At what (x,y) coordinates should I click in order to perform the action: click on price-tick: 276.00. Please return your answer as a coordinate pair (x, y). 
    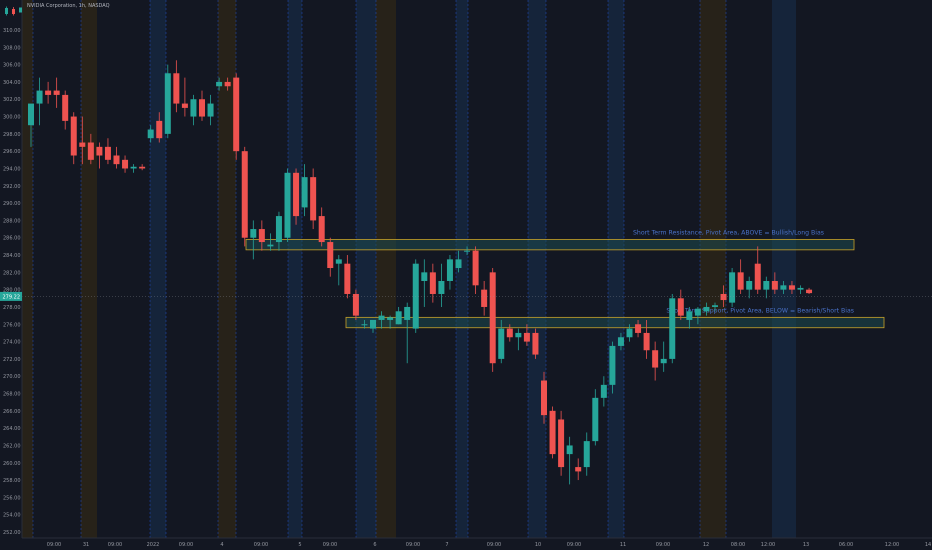
    Looking at the image, I should click on (12, 325).